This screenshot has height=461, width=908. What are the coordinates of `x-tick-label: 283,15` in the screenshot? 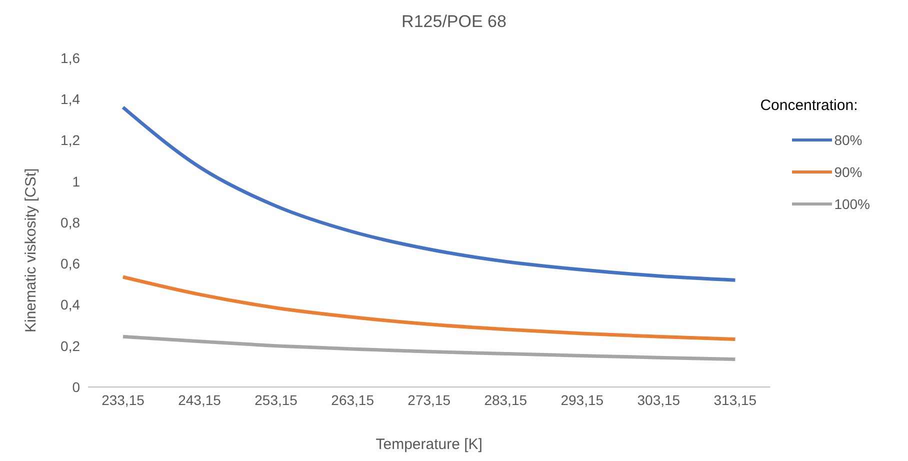 It's located at (506, 400).